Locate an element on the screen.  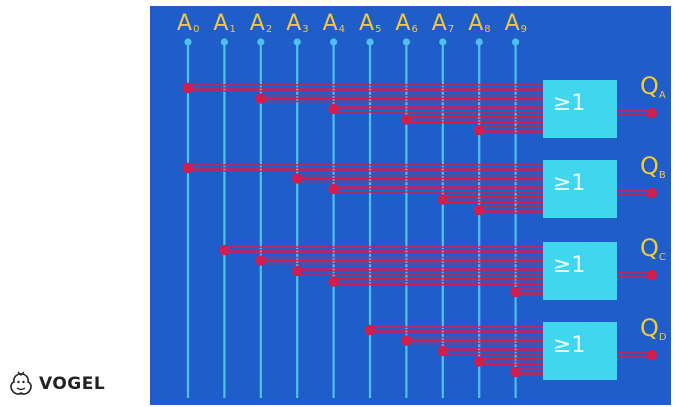
or-gate-symbol-2: ≥1 is located at coordinates (569, 265).